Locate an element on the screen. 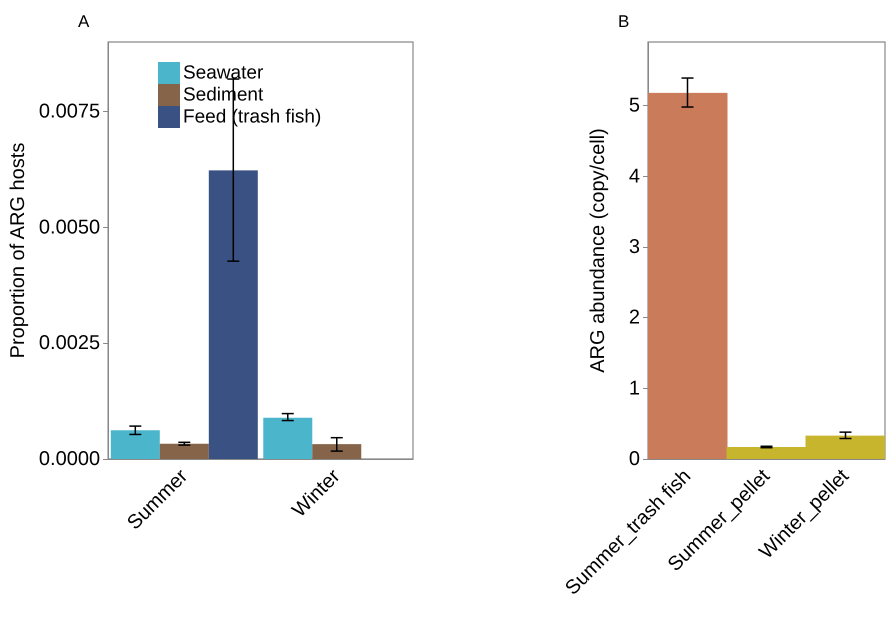  y-tick-label: 3 is located at coordinates (634, 247).